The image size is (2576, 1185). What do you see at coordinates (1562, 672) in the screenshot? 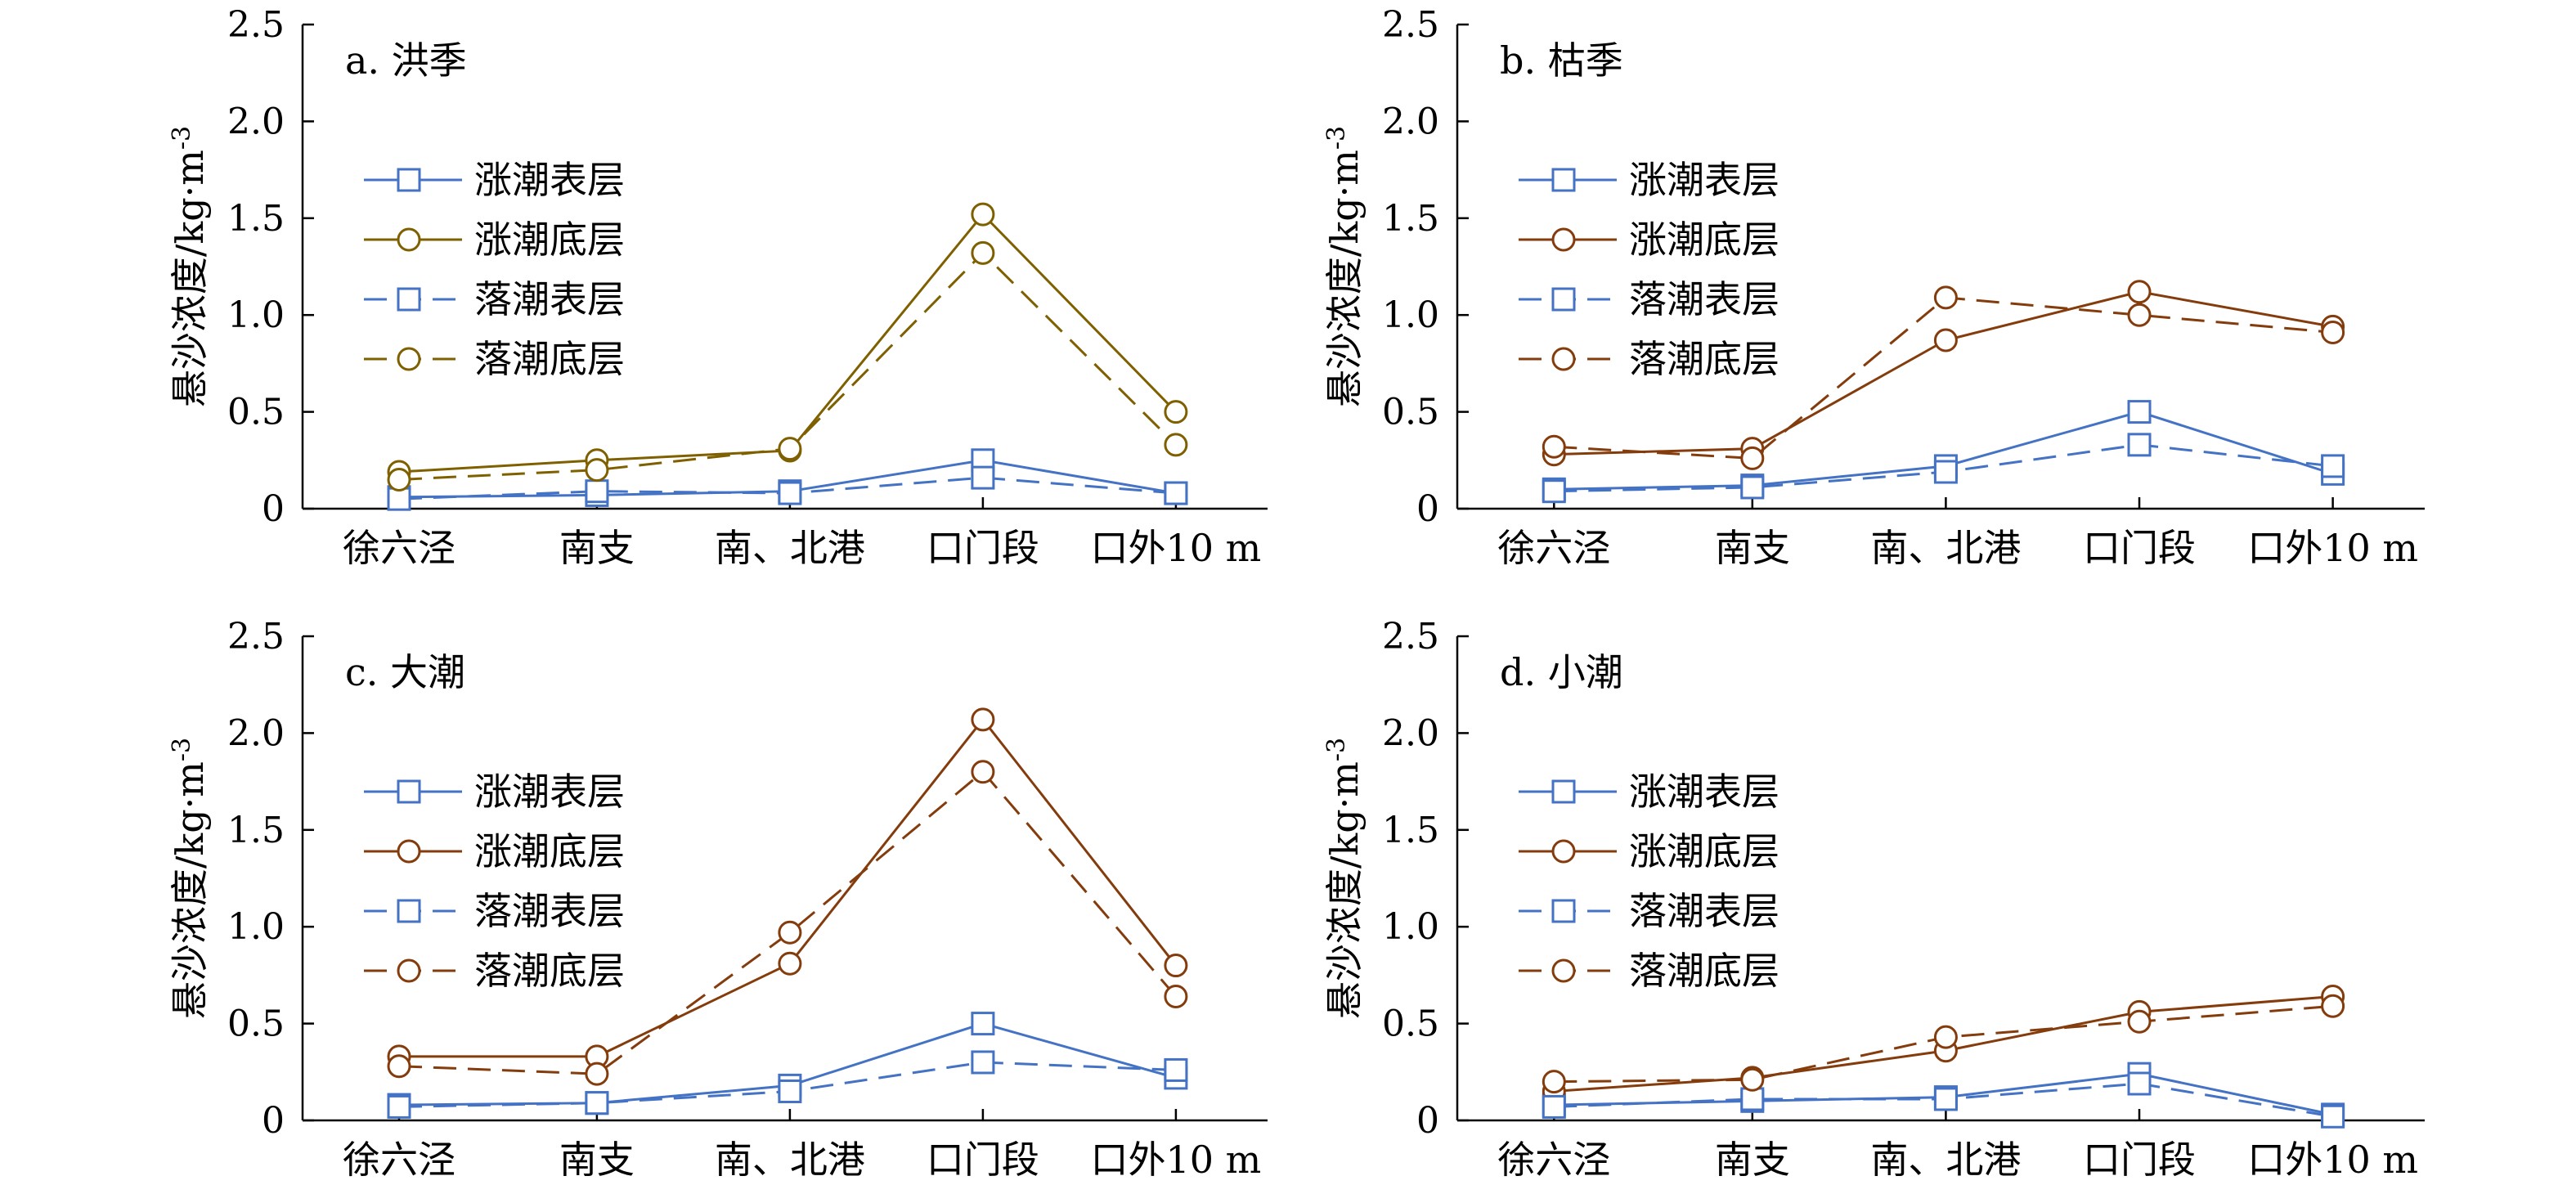
I see `panel-title: d. 小潮` at bounding box center [1562, 672].